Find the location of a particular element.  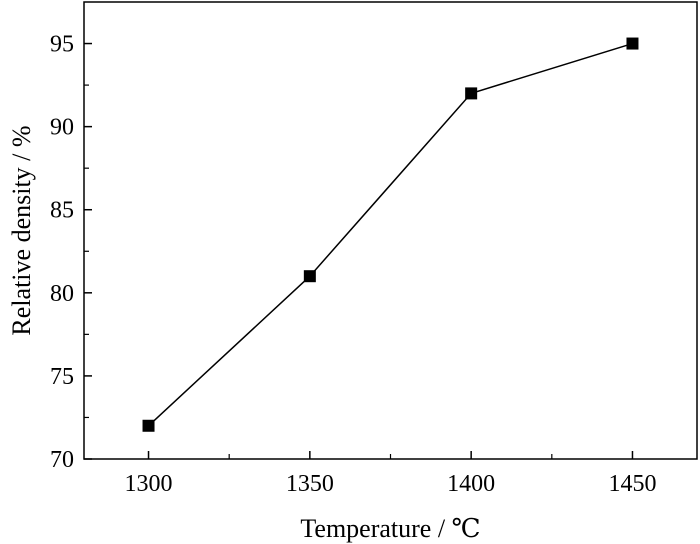

y-tick-label: 95 is located at coordinates (62, 45).